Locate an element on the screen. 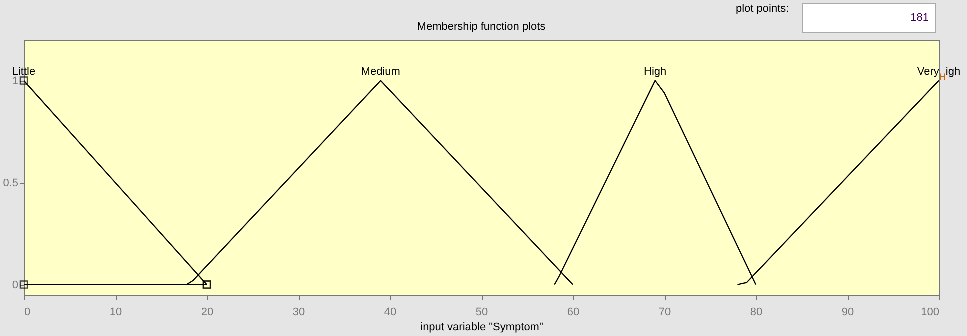  x-tick-label: 20 is located at coordinates (207, 312).